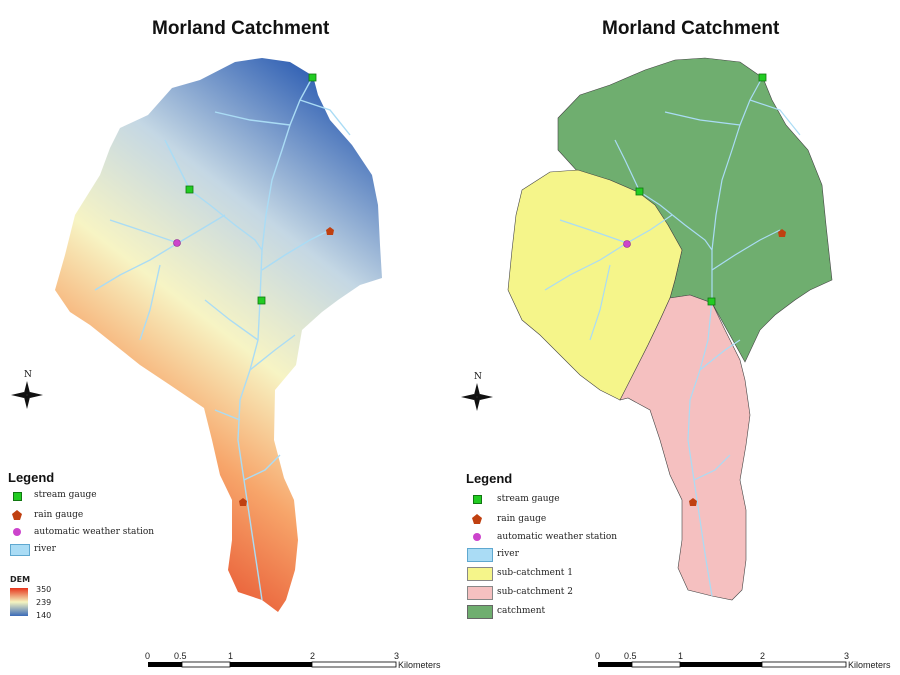 This screenshot has height=675, width=900. Describe the element at coordinates (20, 579) in the screenshot. I see `dem-title: DEM` at that location.